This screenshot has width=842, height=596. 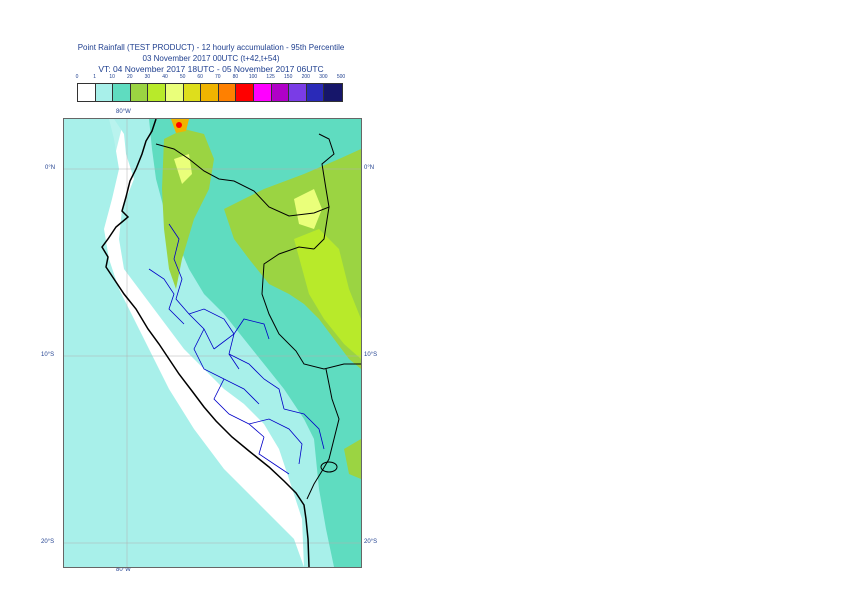 I want to click on legend-threshold-label: 500, so click(x=341, y=77).